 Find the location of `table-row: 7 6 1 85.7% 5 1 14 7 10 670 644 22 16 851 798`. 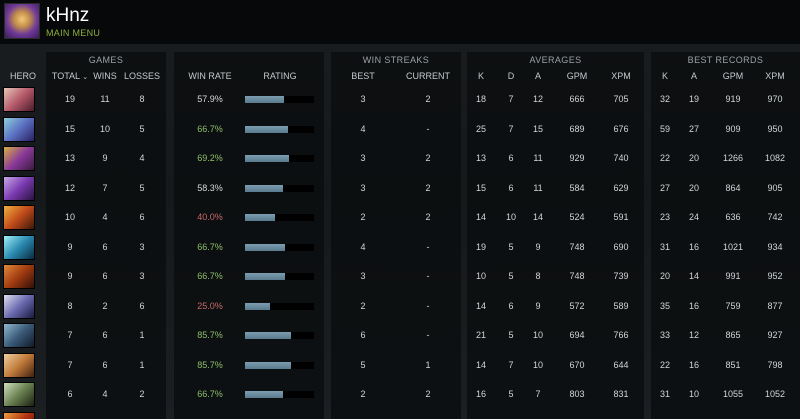

table-row: 7 6 1 85.7% 5 1 14 7 10 670 644 22 16 851 798 is located at coordinates (400, 365).